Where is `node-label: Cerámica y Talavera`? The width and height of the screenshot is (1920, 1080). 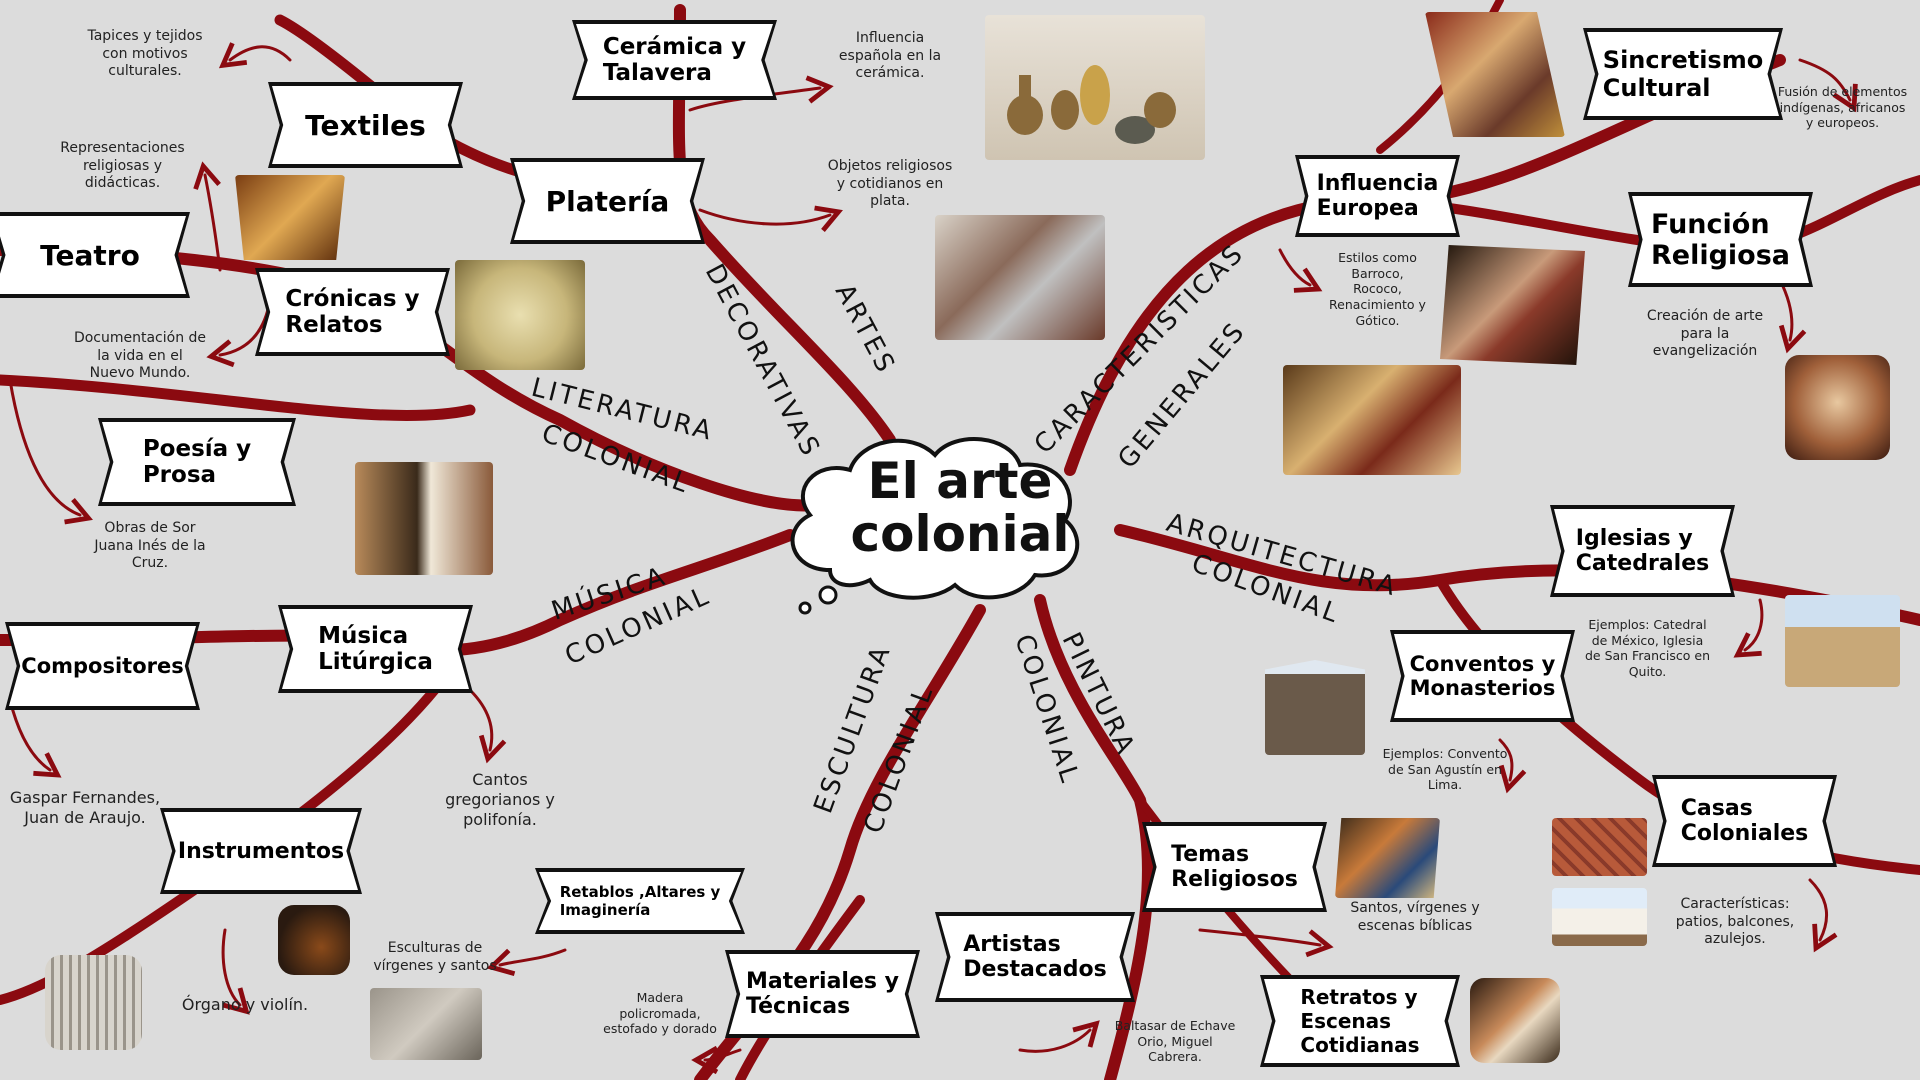 node-label: Cerámica y Talavera is located at coordinates (674, 60).